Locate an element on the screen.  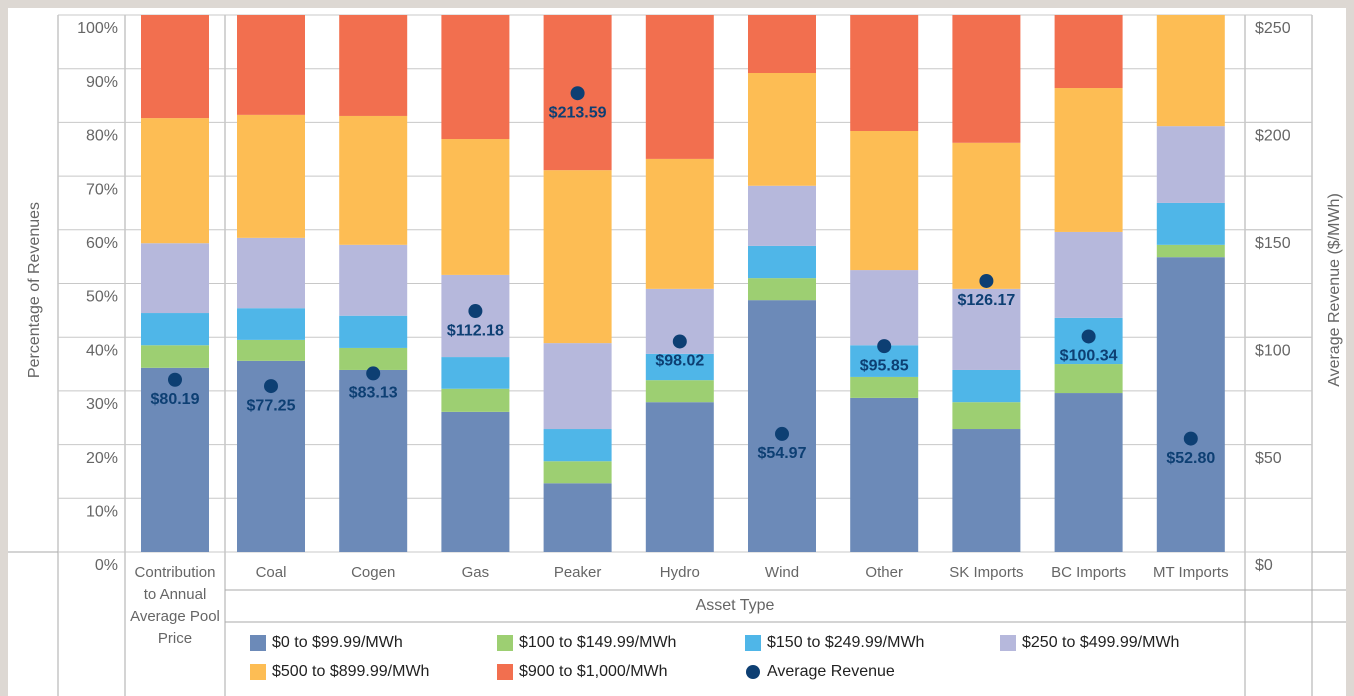
x-tick-label: Gas is located at coordinates (475, 572).